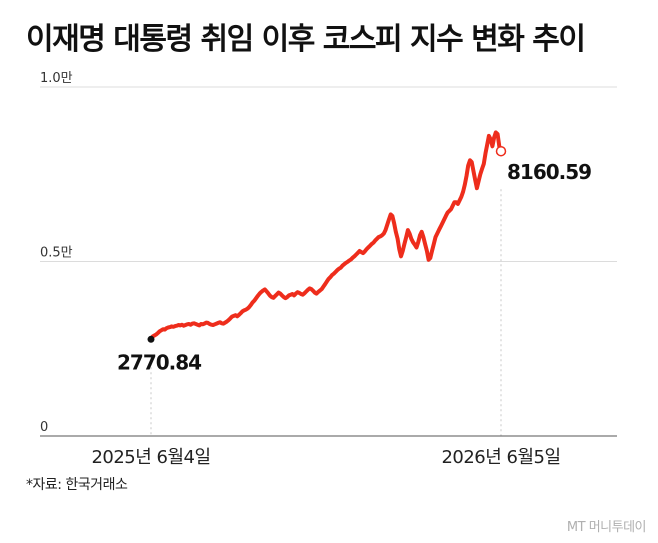 Image resolution: width=658 pixels, height=543 pixels. I want to click on source-note: *자료: 한국거래소, so click(77, 485).